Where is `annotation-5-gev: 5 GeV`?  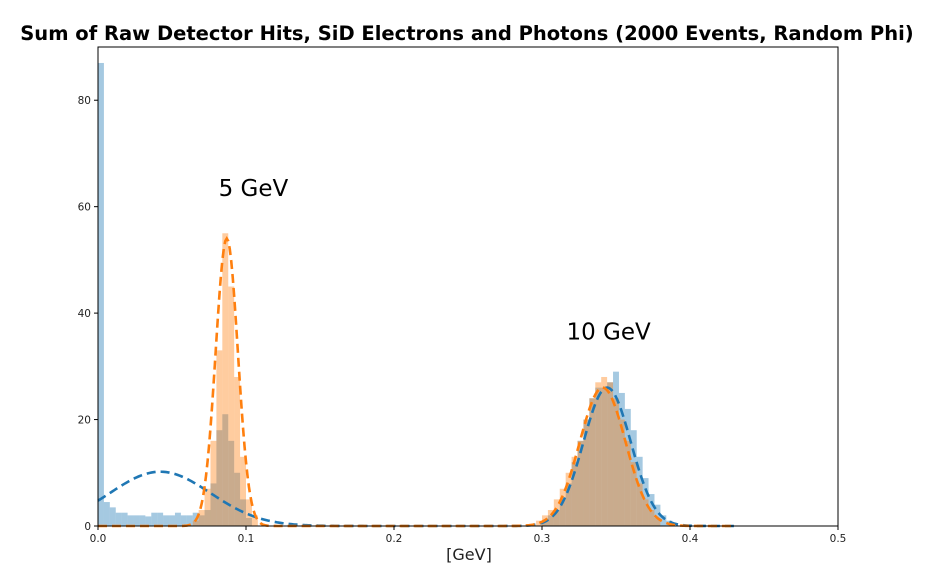 annotation-5-gev: 5 GeV is located at coordinates (254, 189).